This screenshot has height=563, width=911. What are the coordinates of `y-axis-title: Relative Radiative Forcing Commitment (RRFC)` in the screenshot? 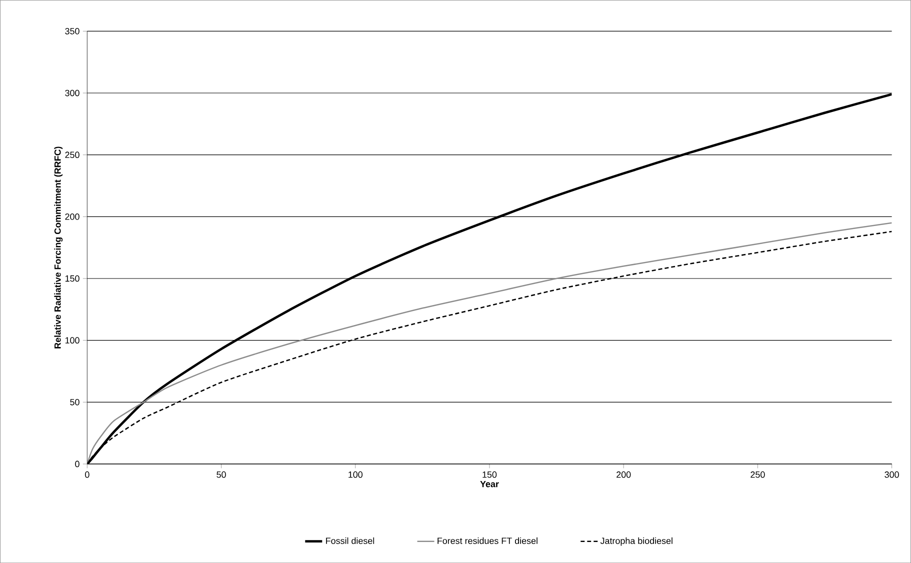 It's located at (58, 247).